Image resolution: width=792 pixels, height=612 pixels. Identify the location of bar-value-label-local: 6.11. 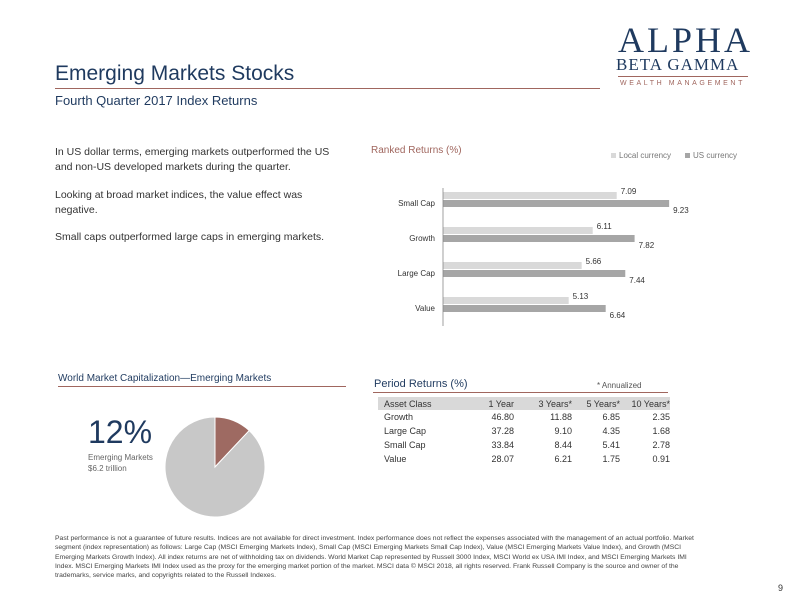
(605, 226).